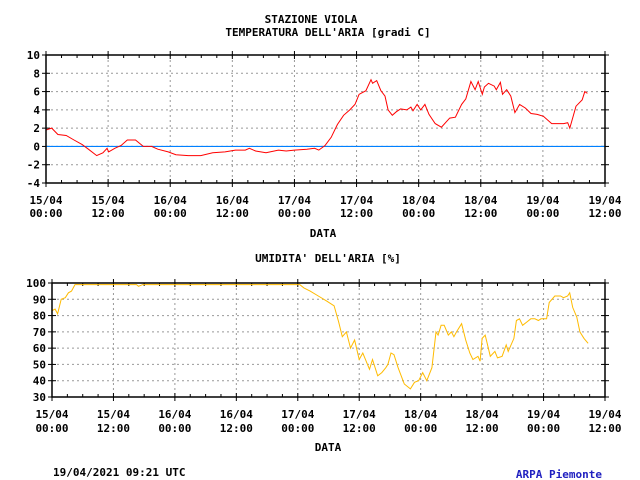  Describe the element at coordinates (311, 19) in the screenshot. I see `station-title: STAZIONE VIOLA` at that location.